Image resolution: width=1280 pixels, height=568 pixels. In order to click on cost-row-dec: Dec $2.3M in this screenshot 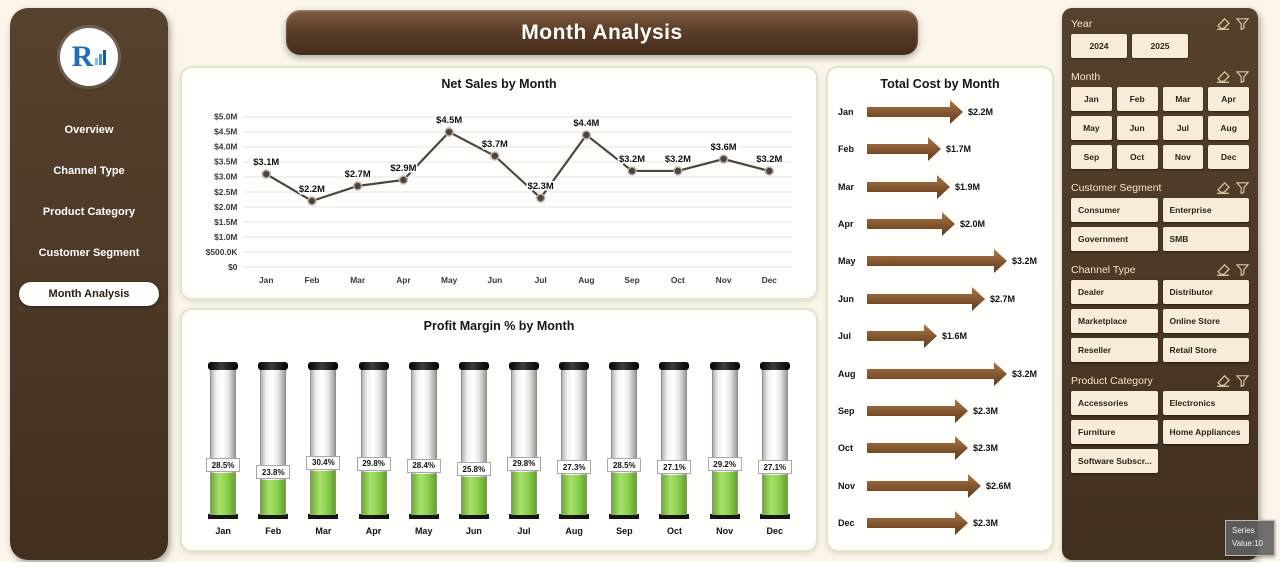, I will do `click(940, 523)`.